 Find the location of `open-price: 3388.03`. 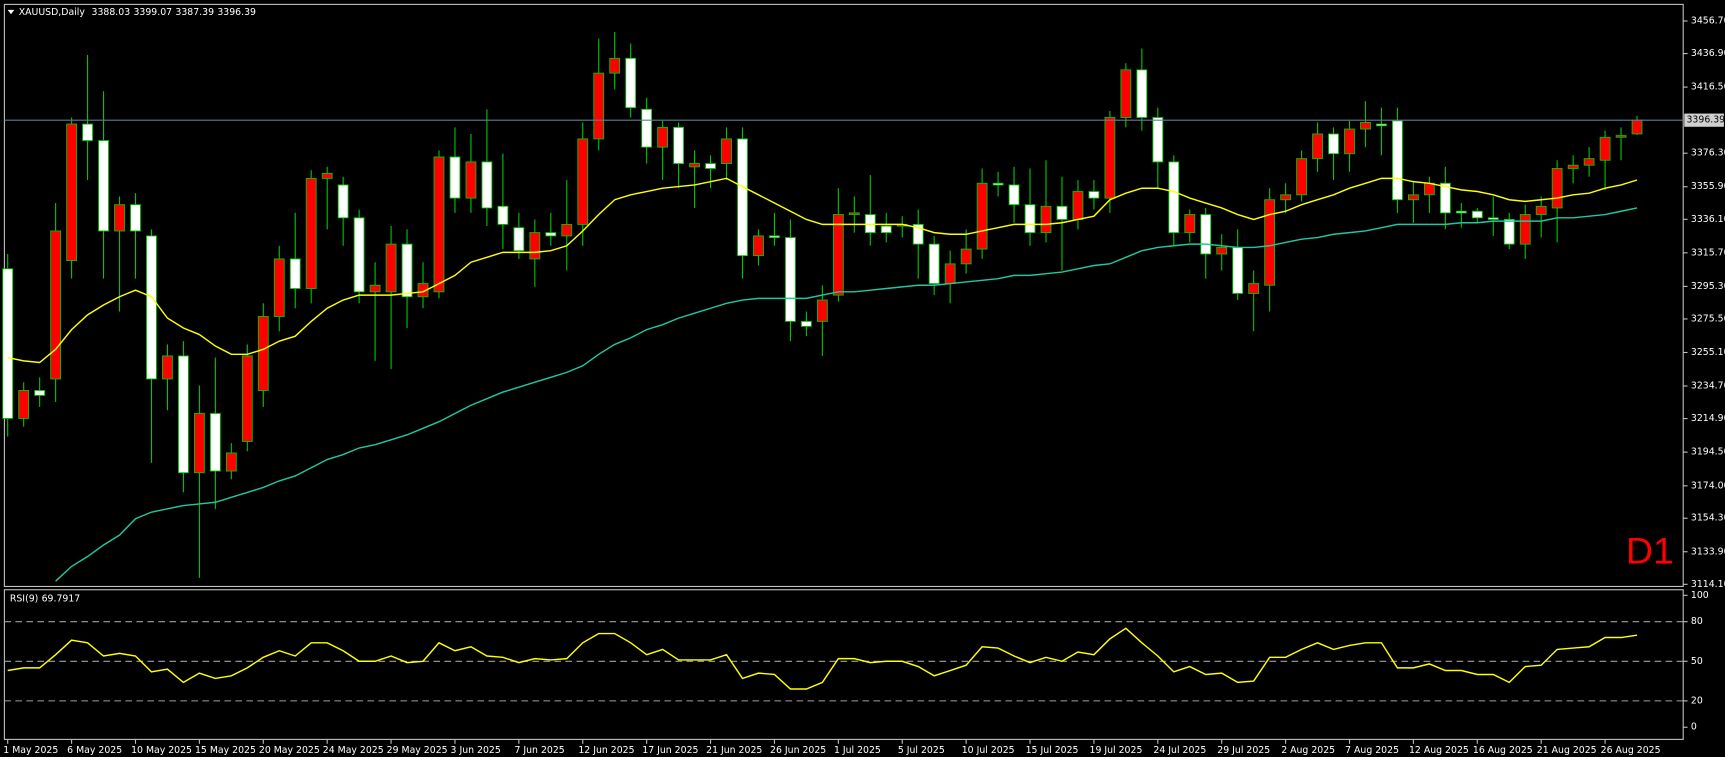

open-price: 3388.03 is located at coordinates (111, 12).